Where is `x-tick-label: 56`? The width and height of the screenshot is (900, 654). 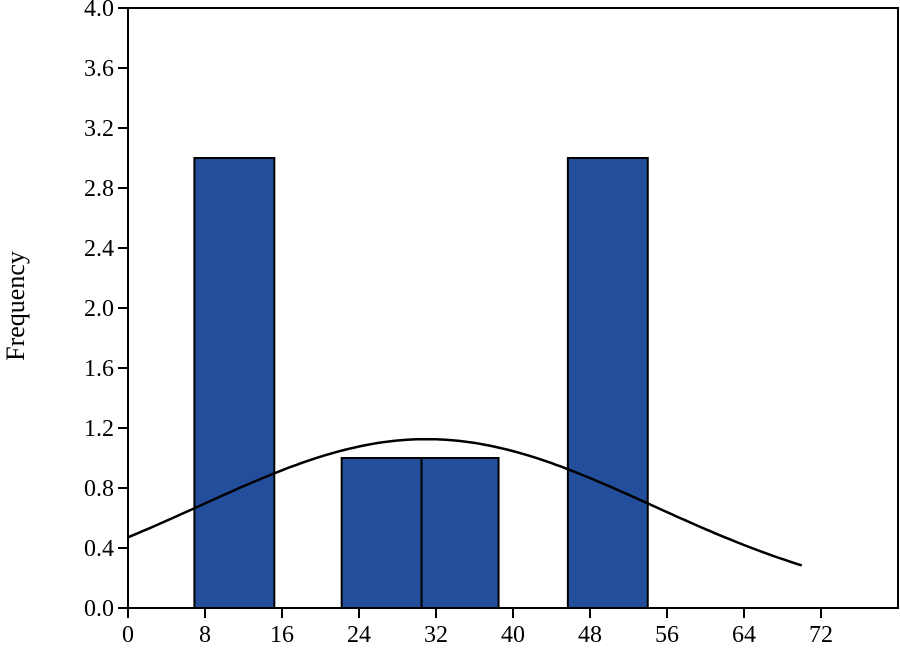
x-tick-label: 56 is located at coordinates (667, 635).